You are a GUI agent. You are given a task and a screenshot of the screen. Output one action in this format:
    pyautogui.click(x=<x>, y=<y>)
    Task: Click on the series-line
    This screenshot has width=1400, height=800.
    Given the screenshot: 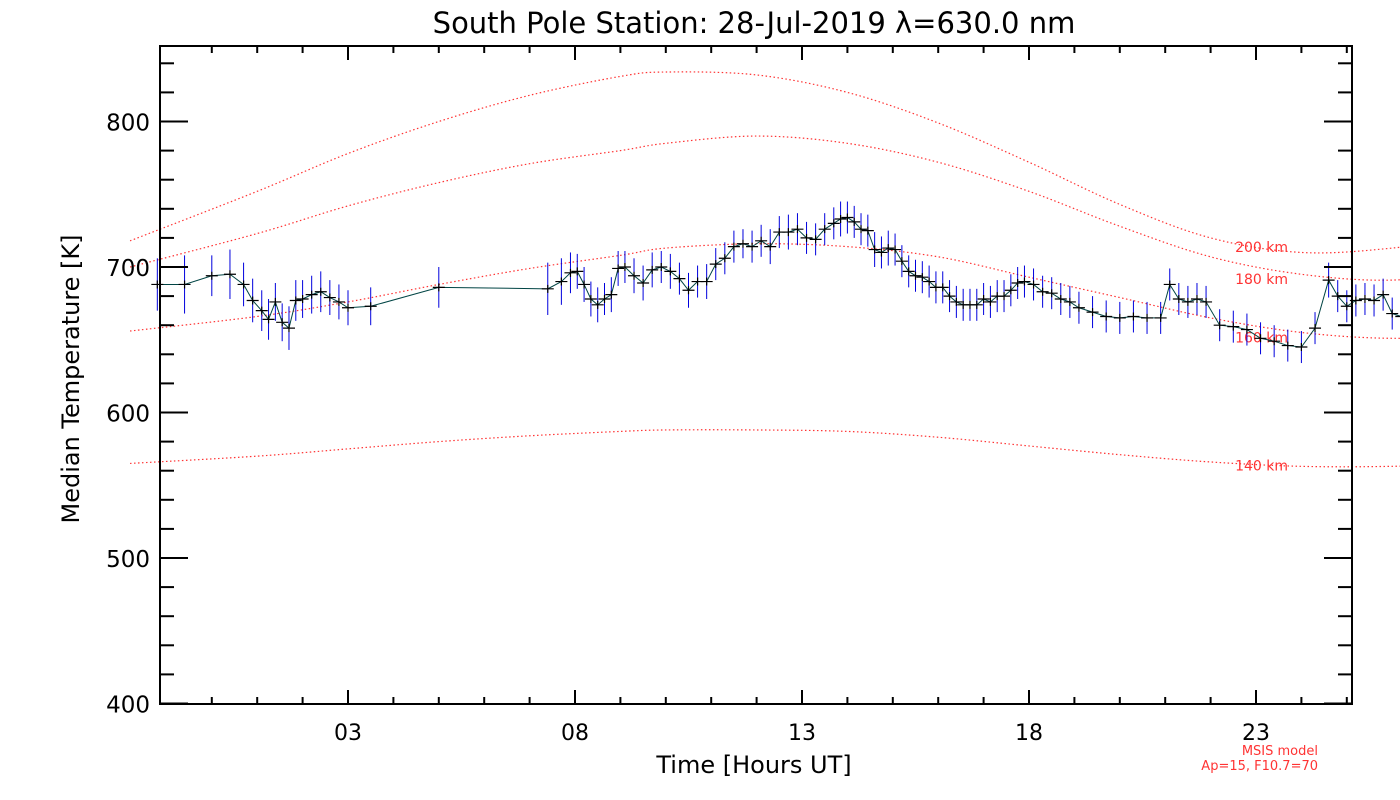 What is the action you would take?
    pyautogui.click(x=778, y=282)
    